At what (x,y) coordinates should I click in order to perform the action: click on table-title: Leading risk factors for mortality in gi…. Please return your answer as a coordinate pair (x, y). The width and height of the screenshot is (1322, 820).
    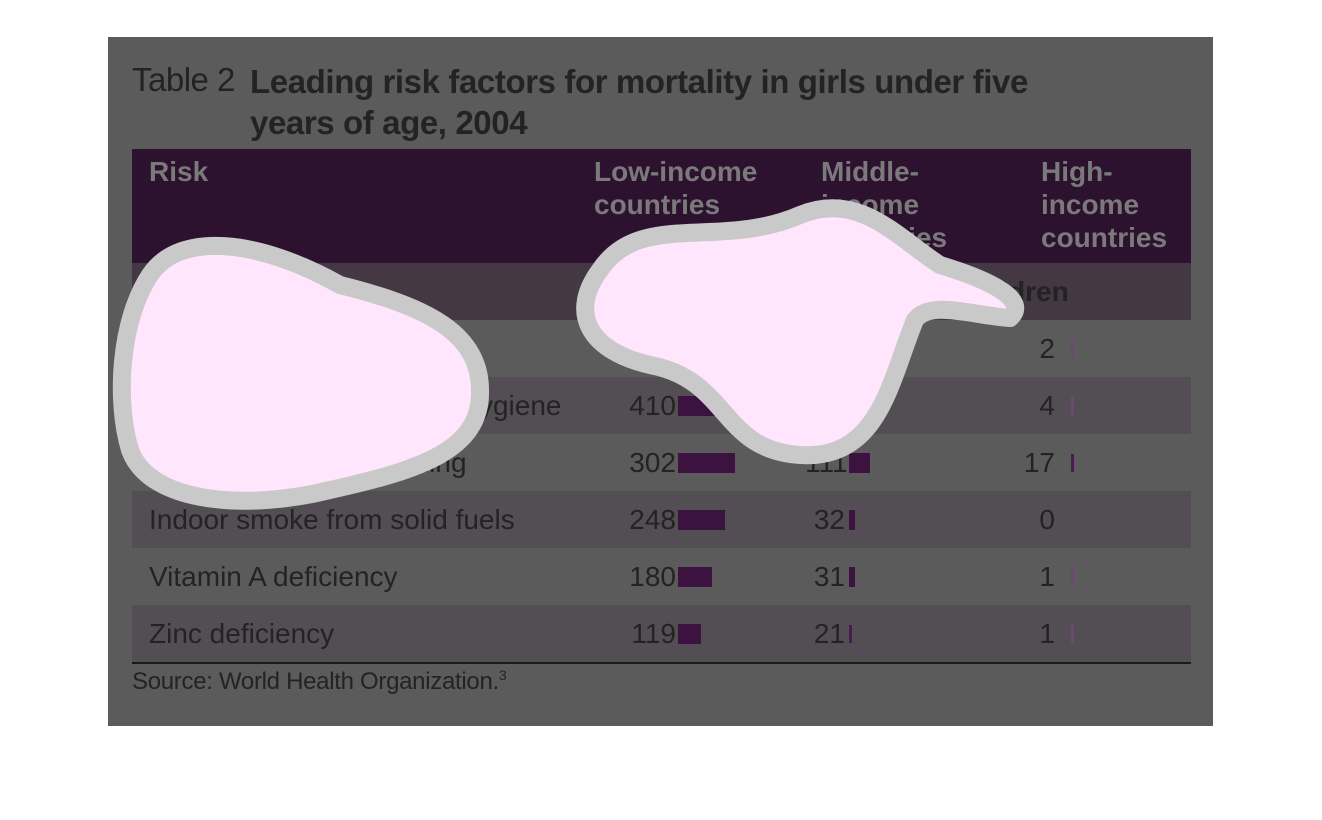
    Looking at the image, I should click on (639, 102).